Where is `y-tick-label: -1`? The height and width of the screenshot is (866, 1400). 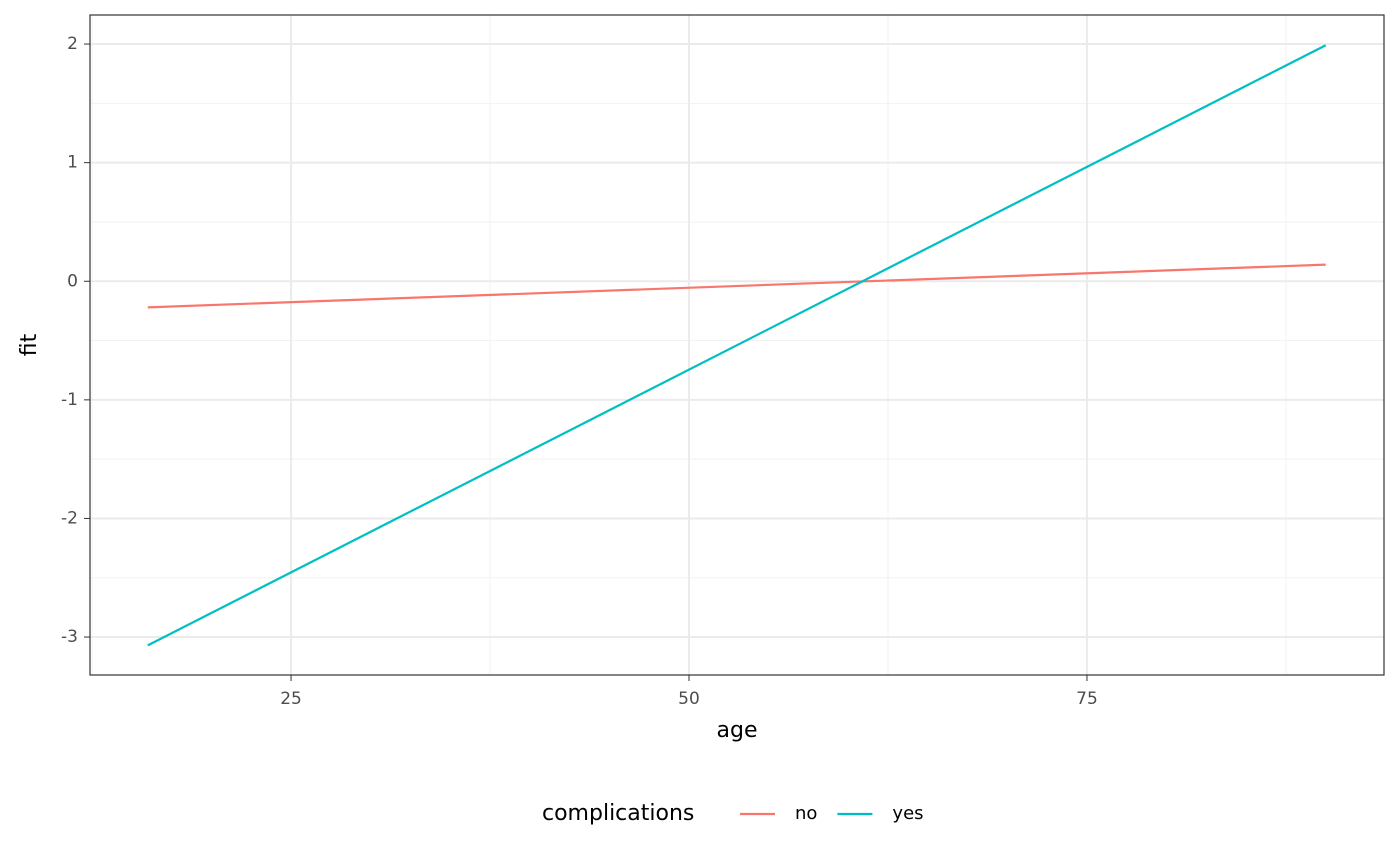 y-tick-label: -1 is located at coordinates (69, 400).